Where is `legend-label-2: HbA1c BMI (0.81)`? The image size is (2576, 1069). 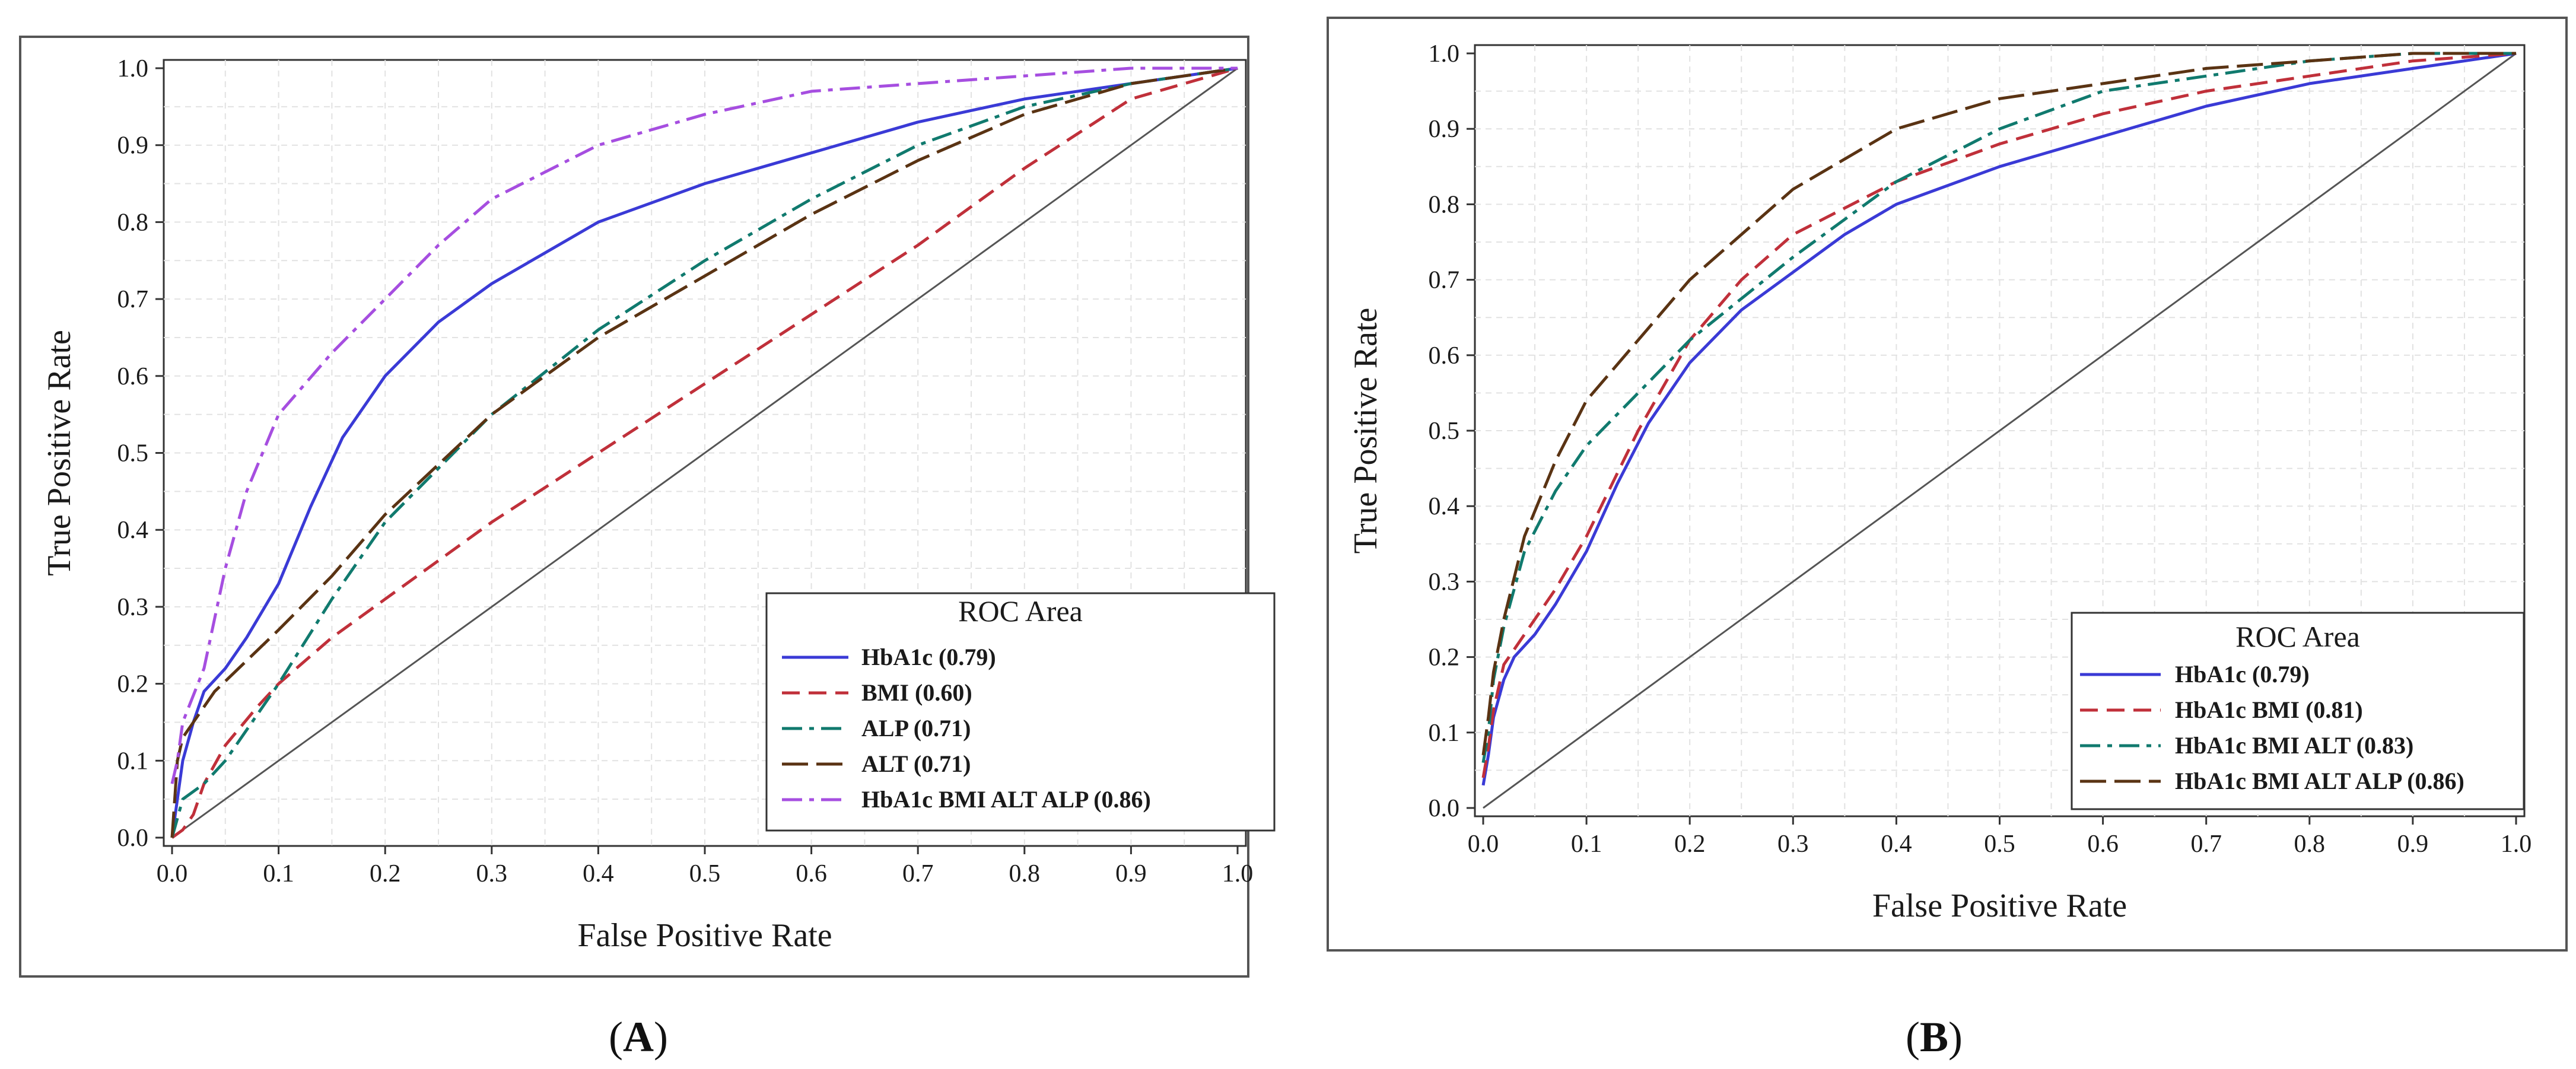 legend-label-2: HbA1c BMI (0.81) is located at coordinates (2269, 709).